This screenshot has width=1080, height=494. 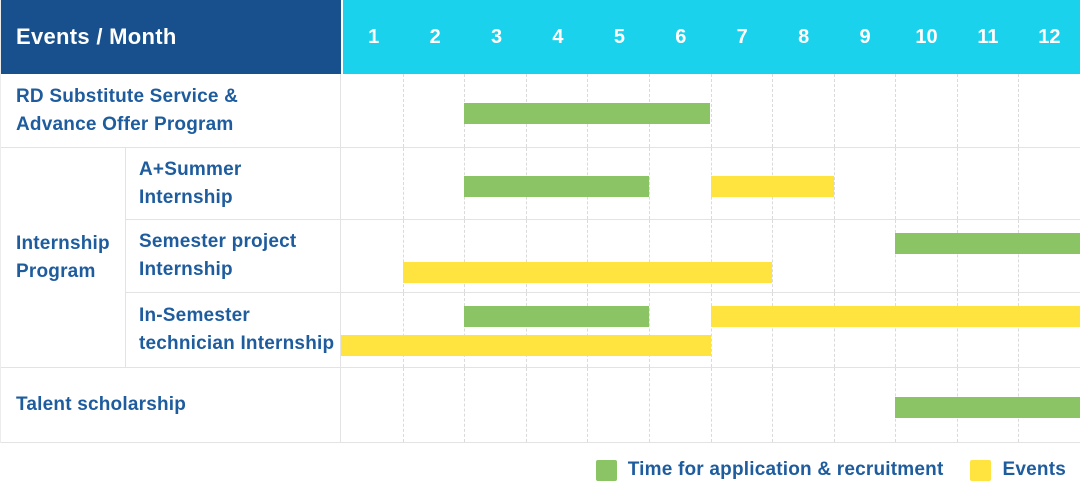 I want to click on row-label-cell: Semester project Internship, so click(x=233, y=256).